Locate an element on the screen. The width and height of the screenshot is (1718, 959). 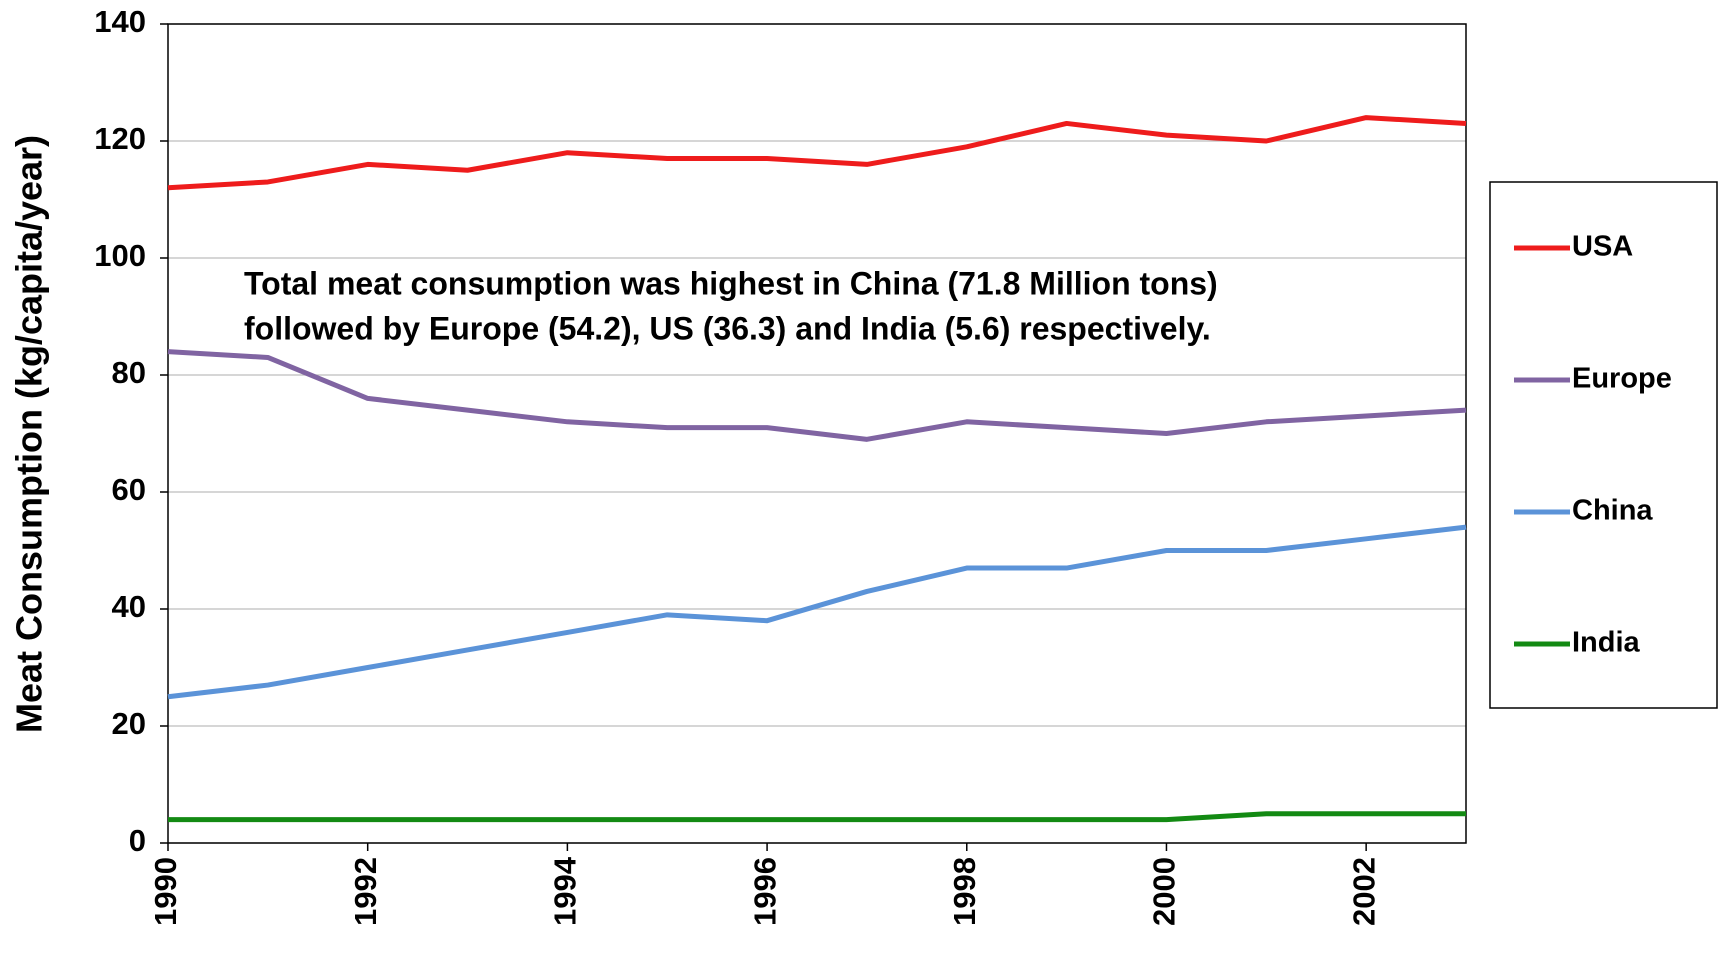
y-tick-label: 140 is located at coordinates (120, 21).